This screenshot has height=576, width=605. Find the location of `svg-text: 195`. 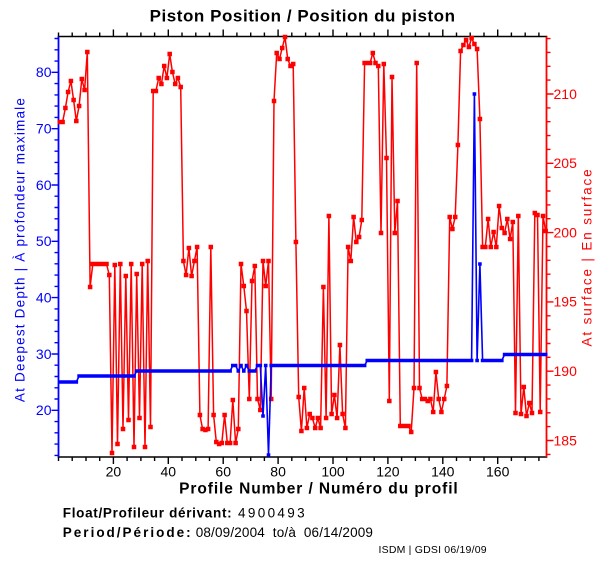

svg-text: 195 is located at coordinates (566, 302).